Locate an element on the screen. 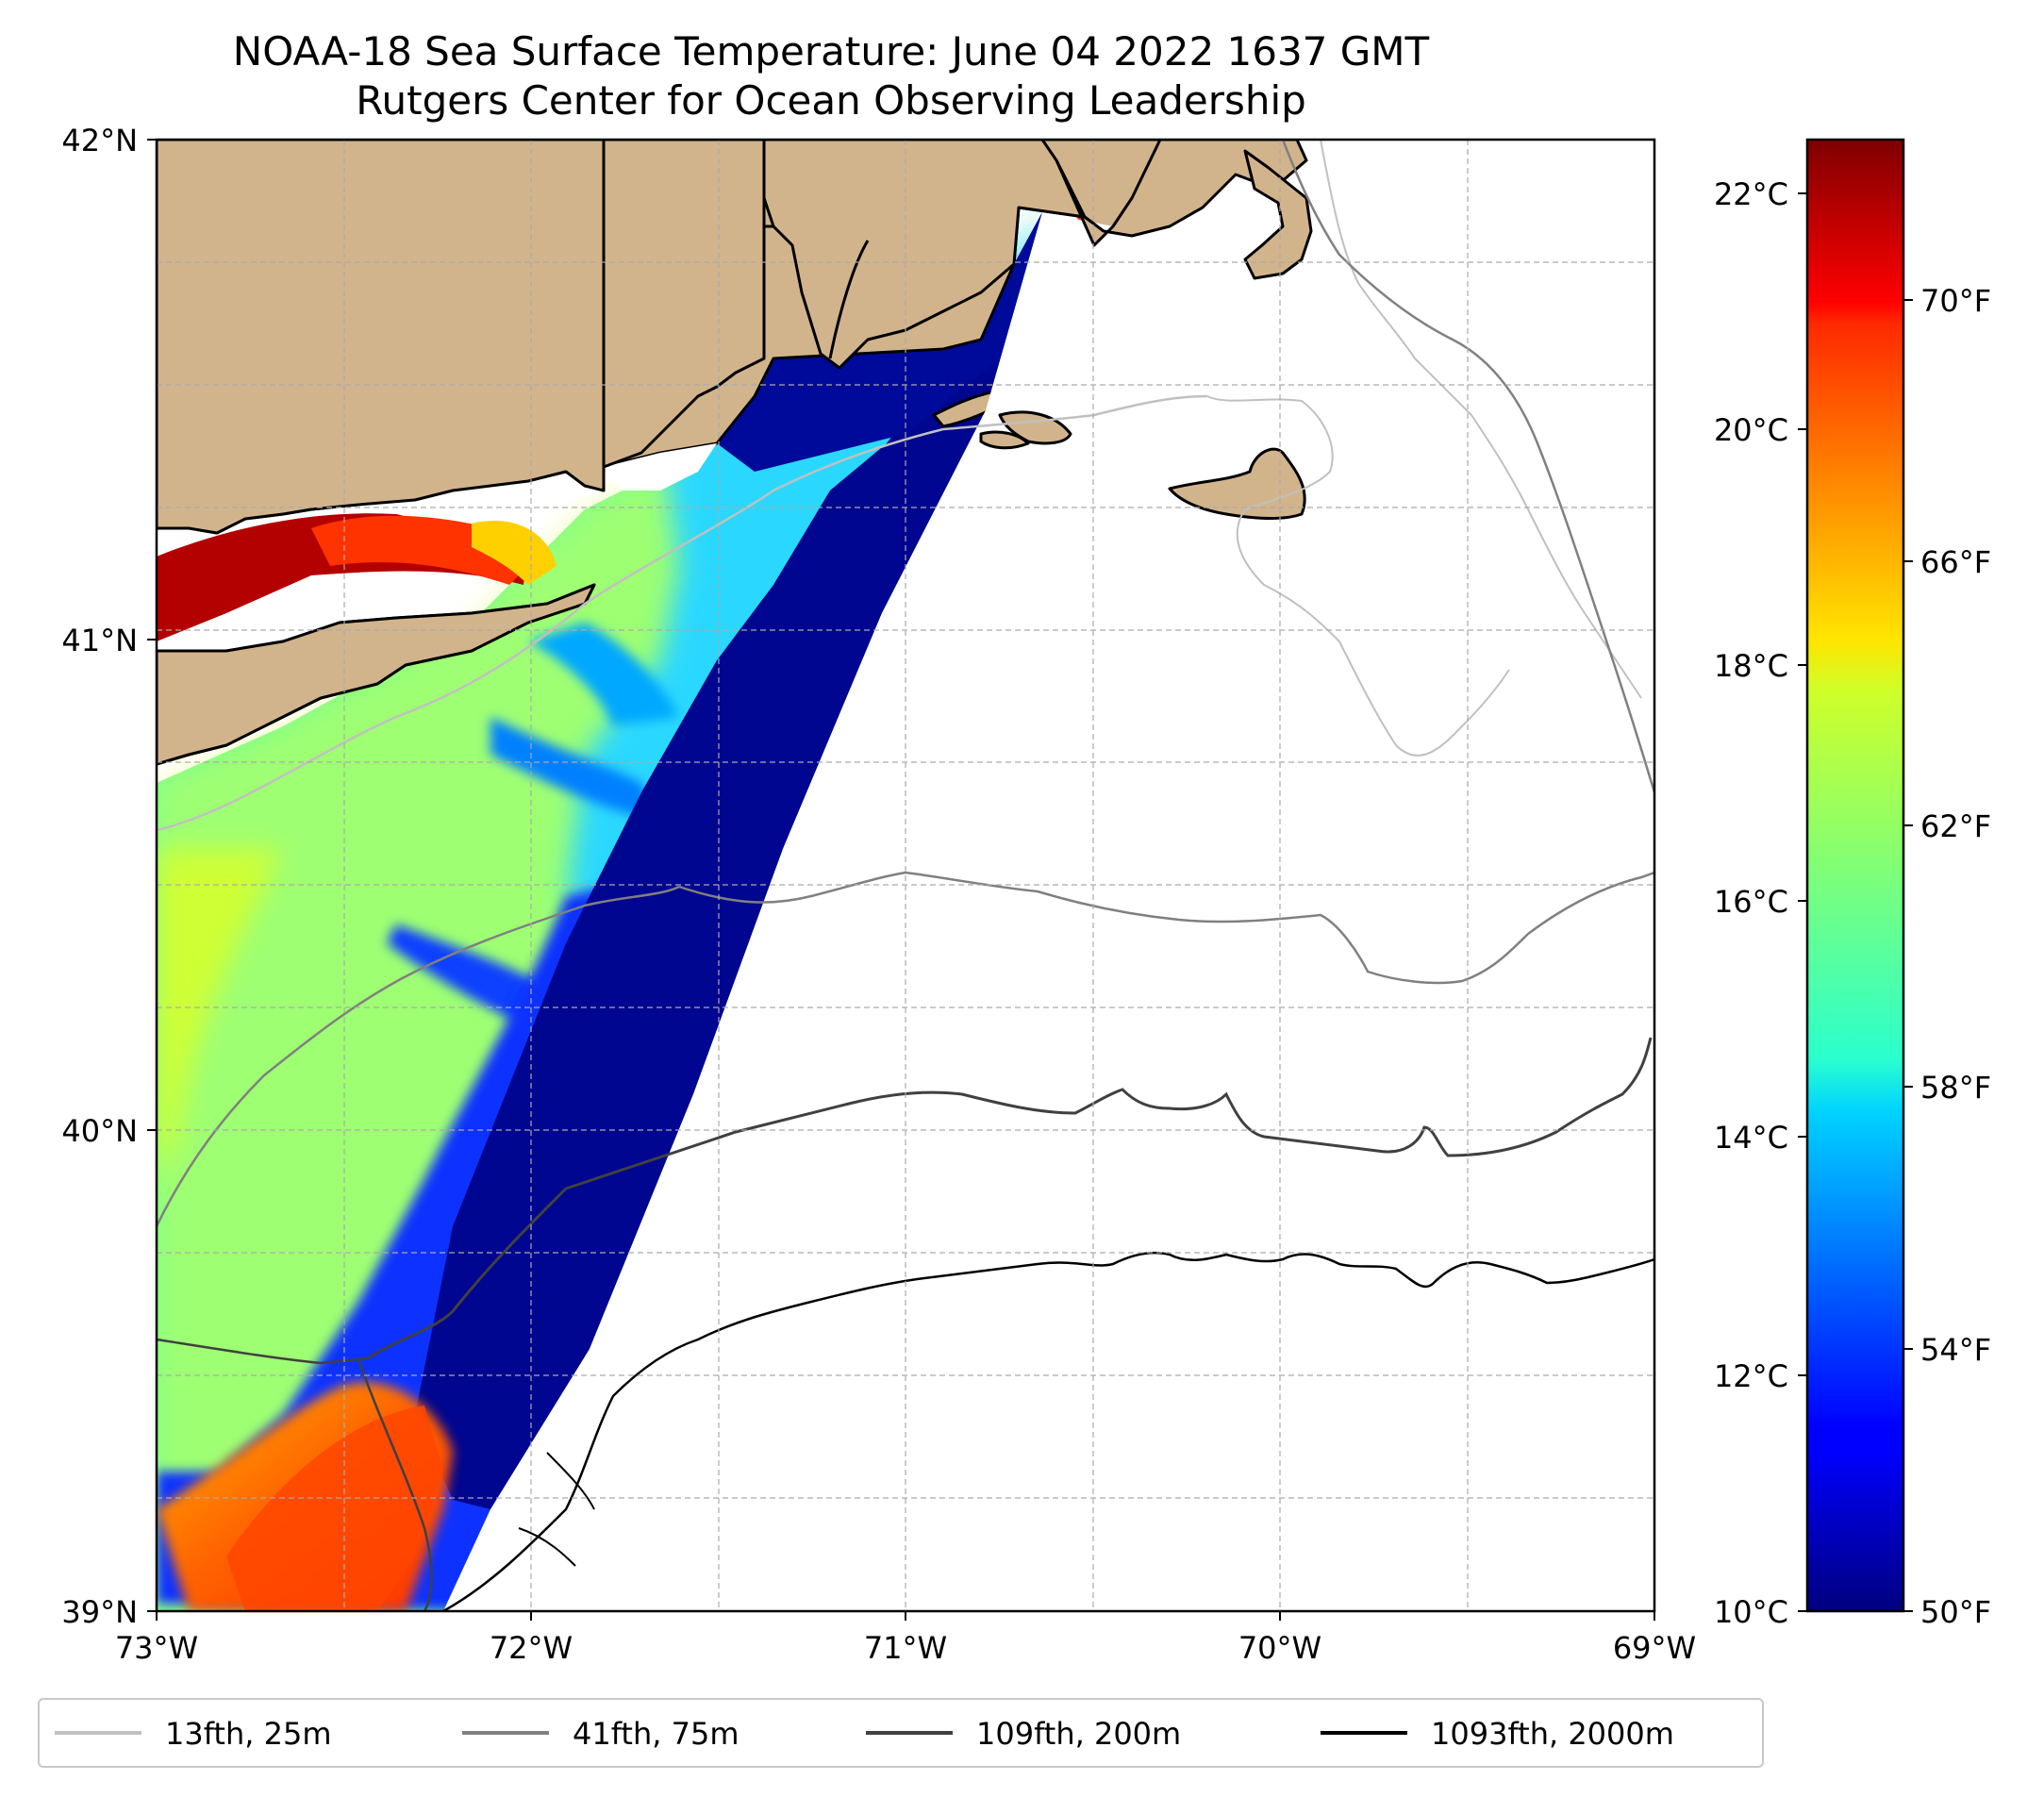 This screenshot has width=2044, height=1797. colorbar-celsius-label: 22°C is located at coordinates (1751, 194).